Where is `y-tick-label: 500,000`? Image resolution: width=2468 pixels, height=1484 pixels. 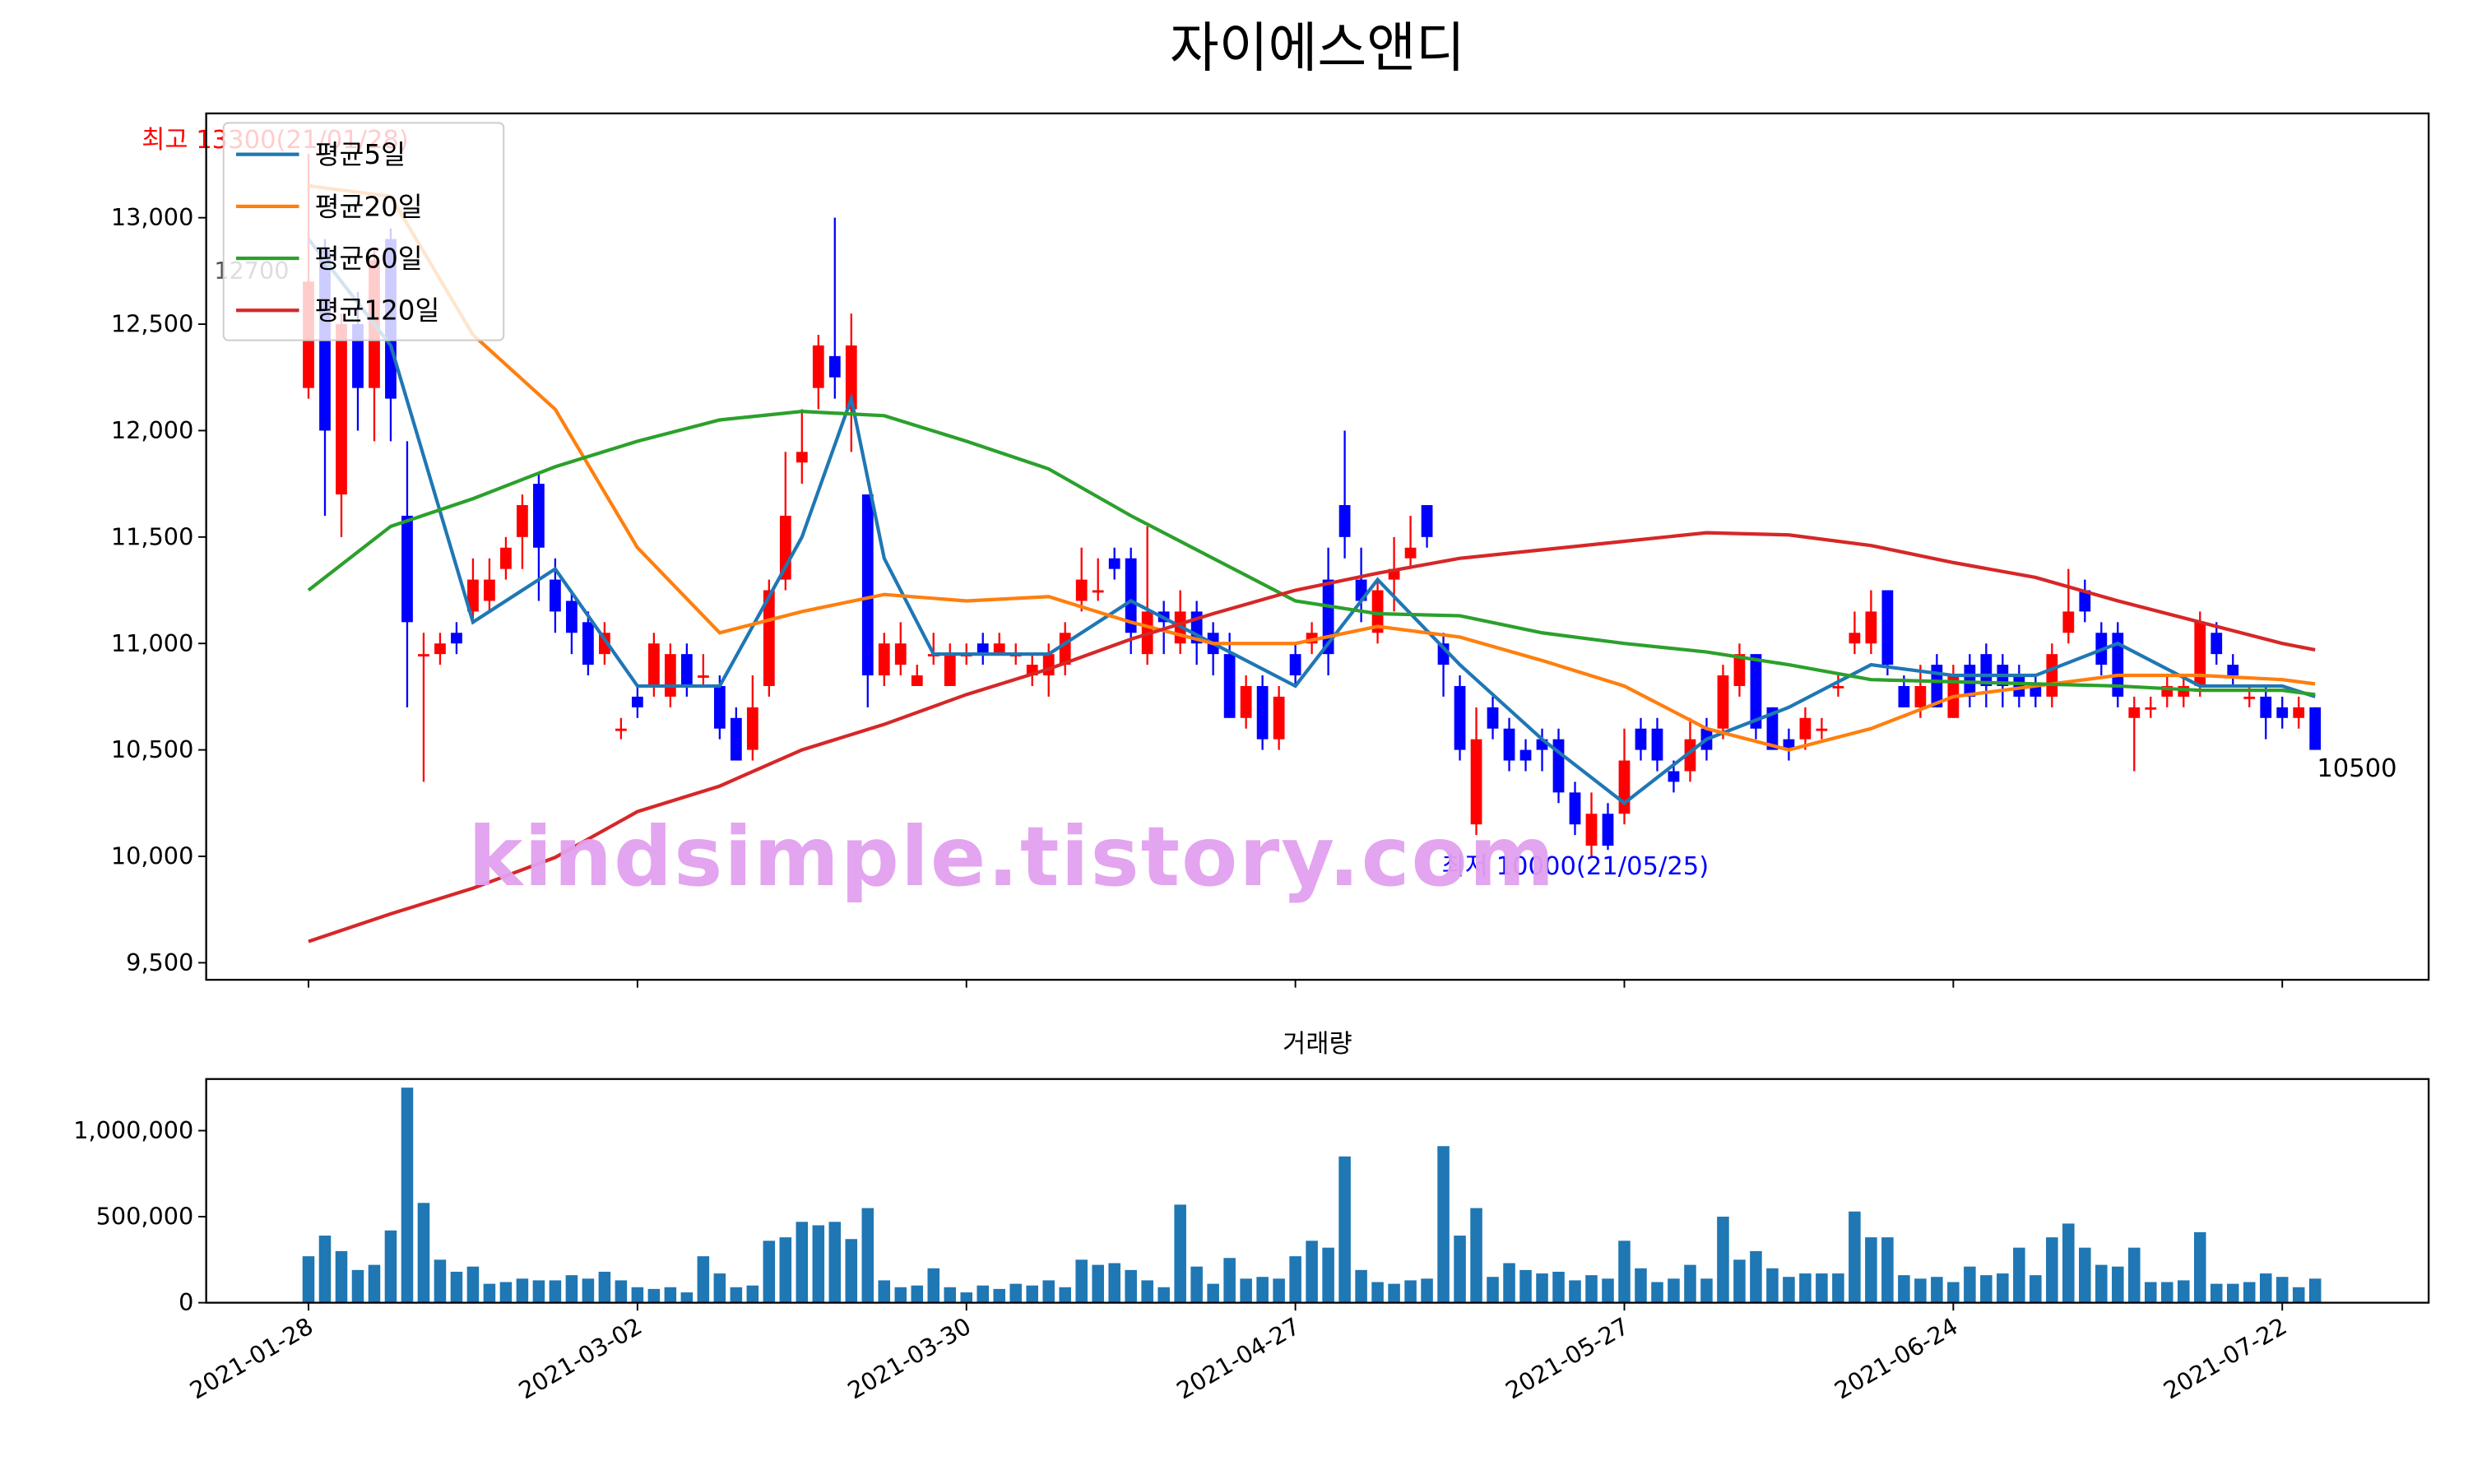 y-tick-label: 500,000 is located at coordinates (145, 1217).